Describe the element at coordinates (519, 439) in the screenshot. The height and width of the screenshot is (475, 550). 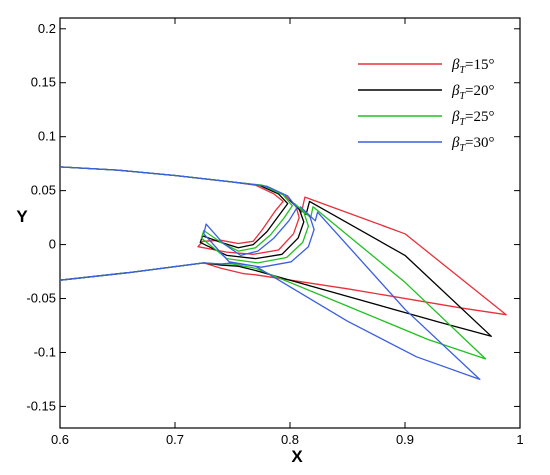
I see `x-tick-label: 1` at that location.